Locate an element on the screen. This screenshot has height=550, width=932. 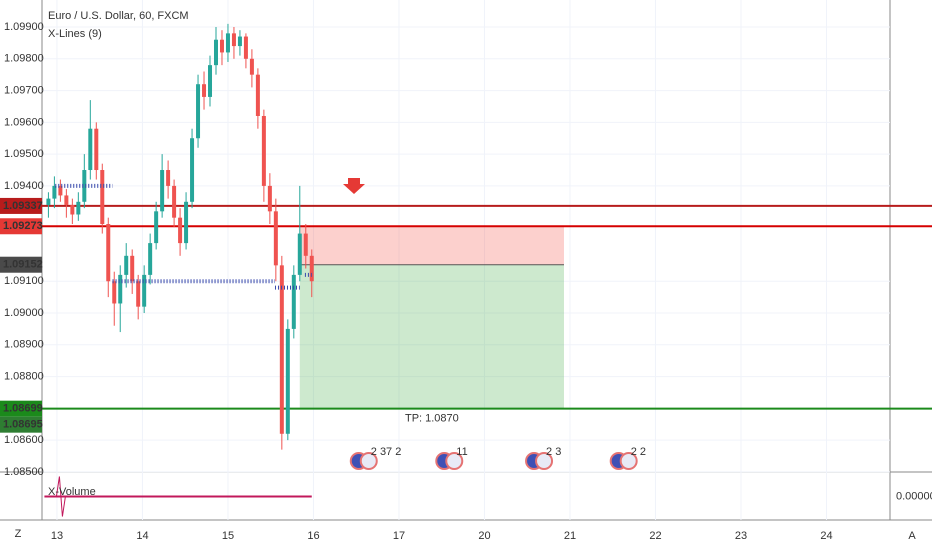
x-tick-label: 16 is located at coordinates (313, 536).